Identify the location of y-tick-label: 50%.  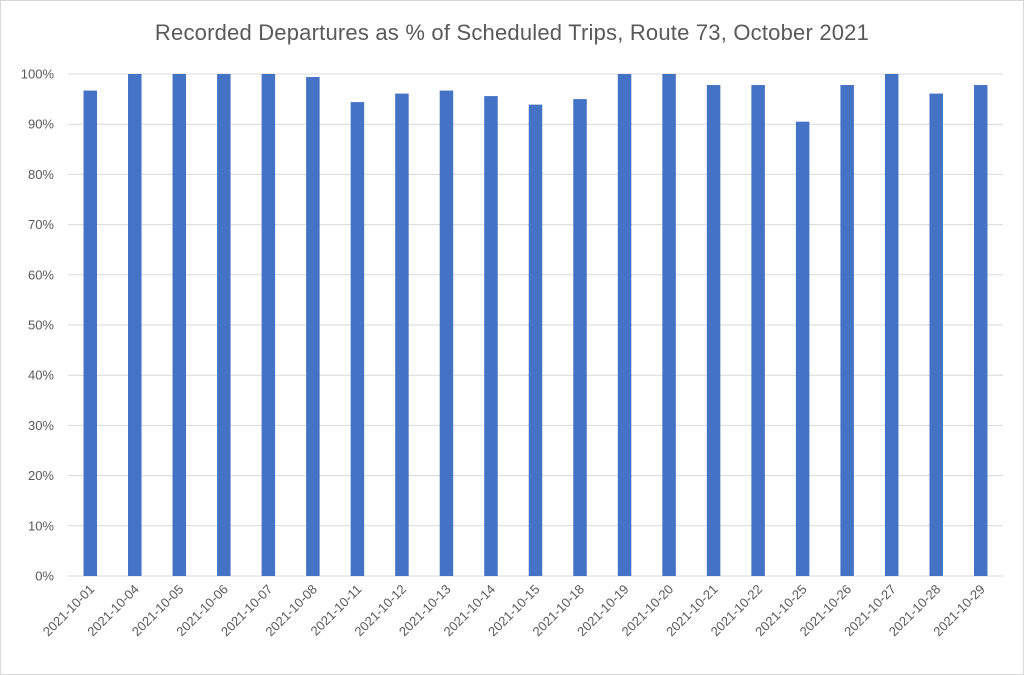
(41, 325).